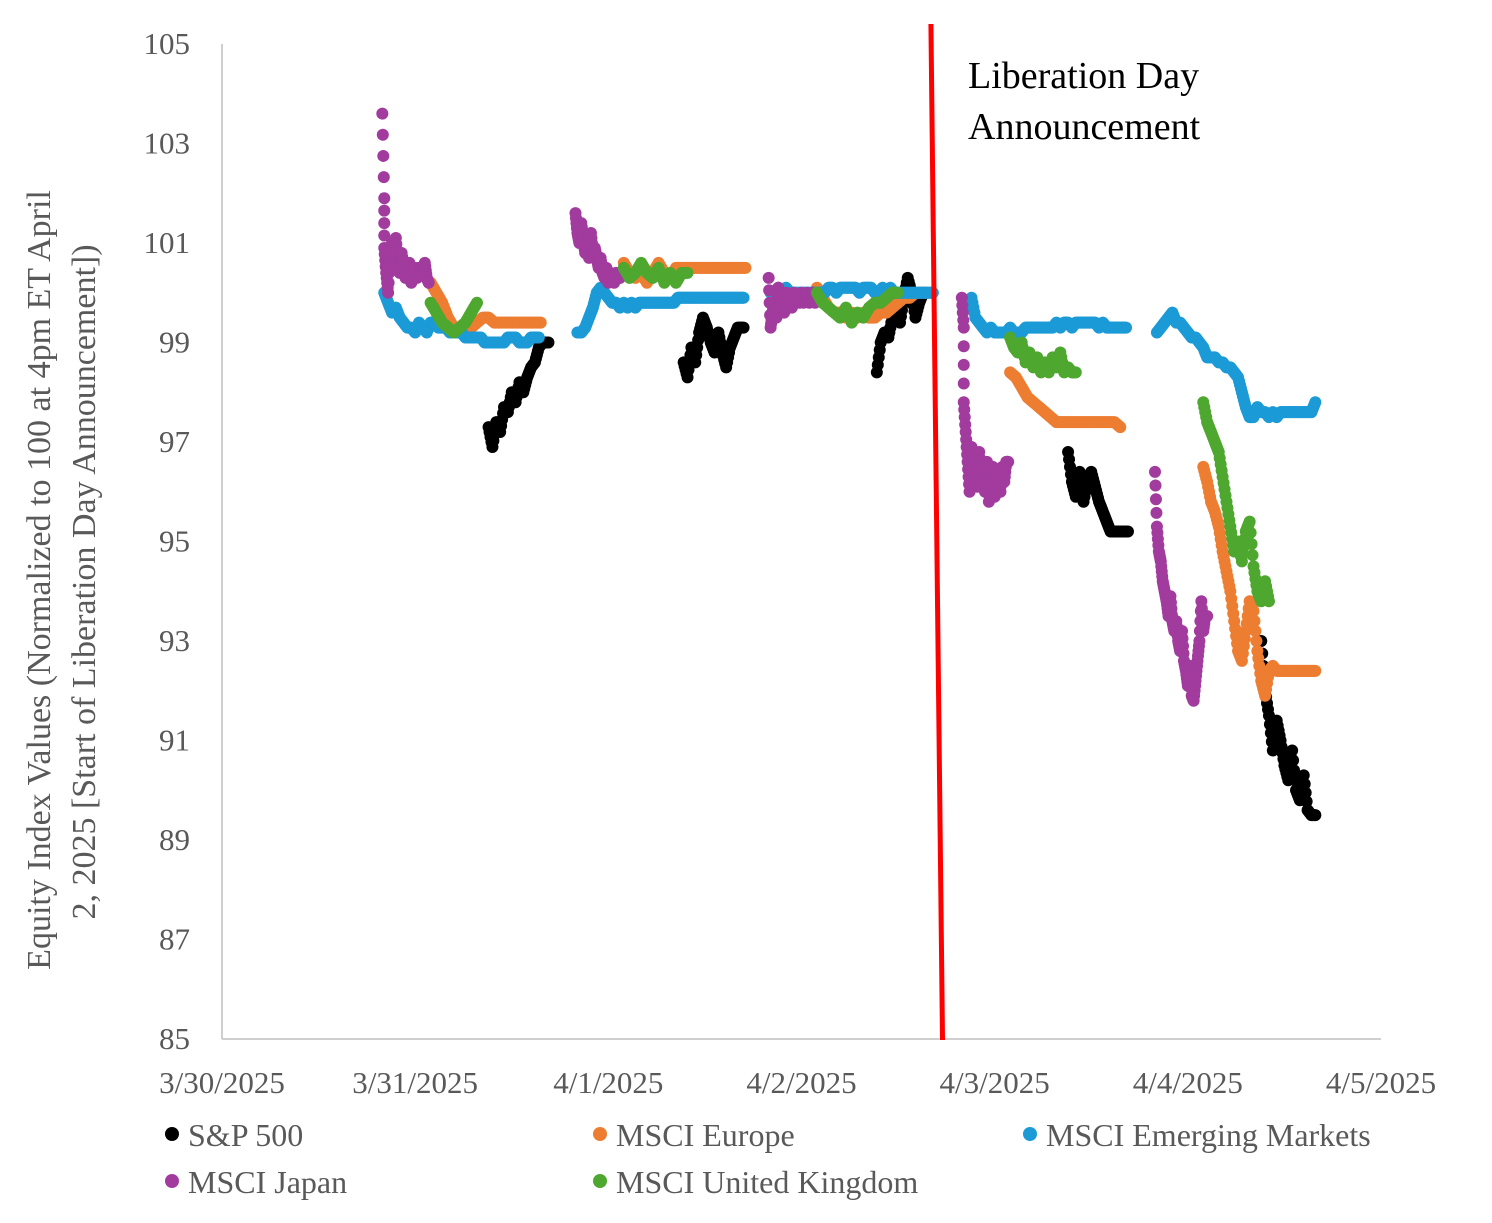  What do you see at coordinates (245, 1135) in the screenshot?
I see `legend-label: S&P 500` at bounding box center [245, 1135].